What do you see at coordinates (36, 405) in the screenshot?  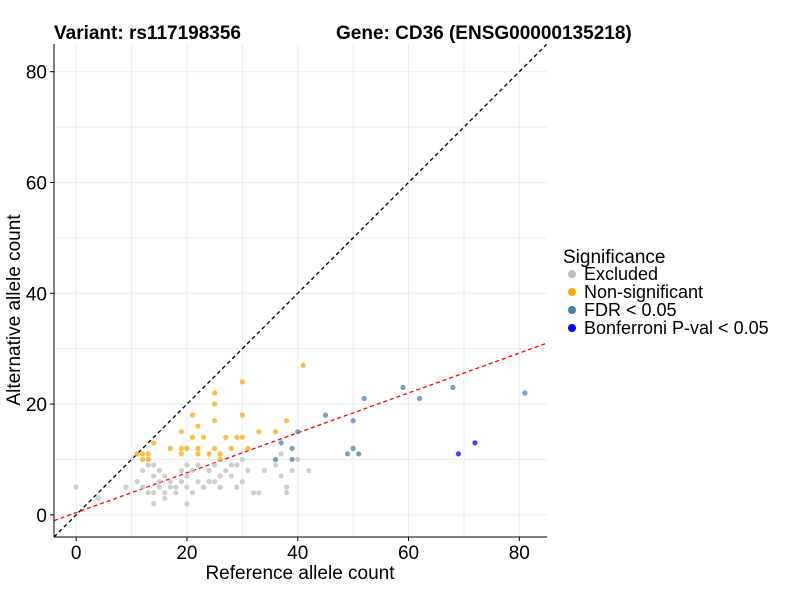 I see `y-tick-label: 20` at bounding box center [36, 405].